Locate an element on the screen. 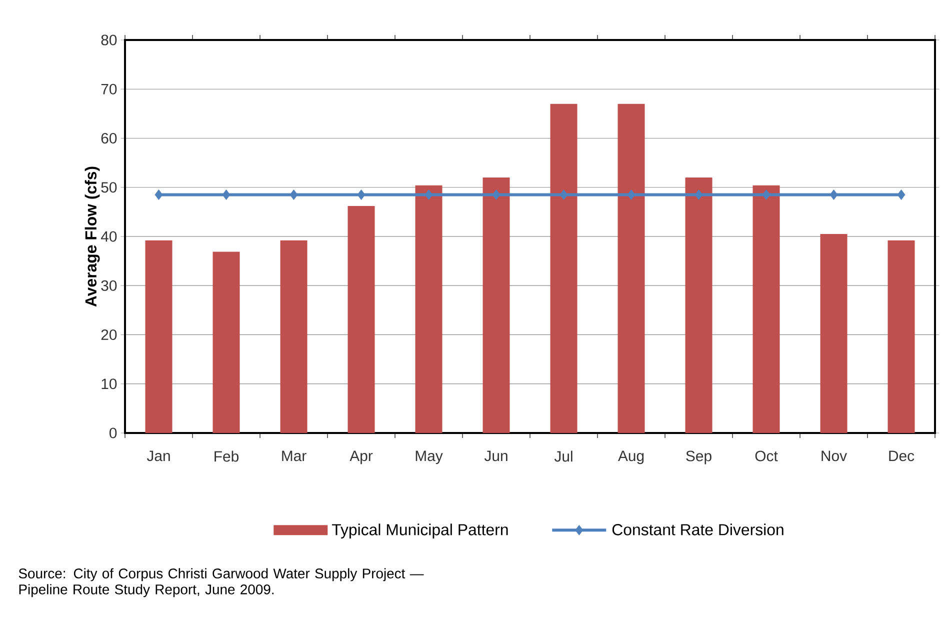 This screenshot has width=941, height=630. legend-label: Constant Rate Diversion is located at coordinates (698, 530).